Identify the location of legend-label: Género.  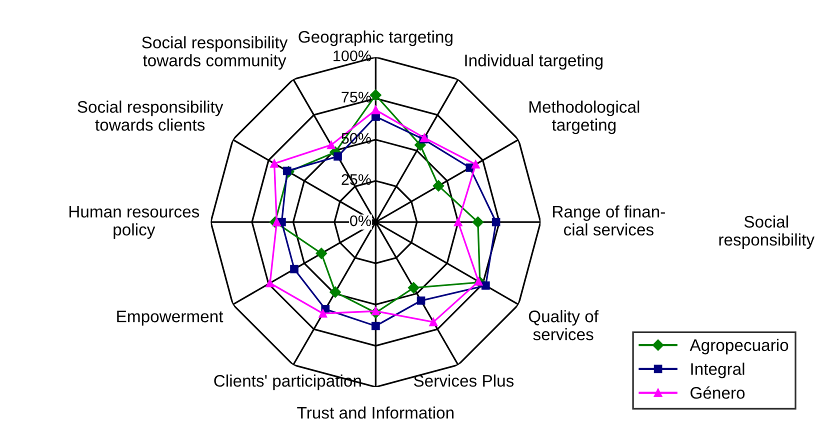
(717, 392).